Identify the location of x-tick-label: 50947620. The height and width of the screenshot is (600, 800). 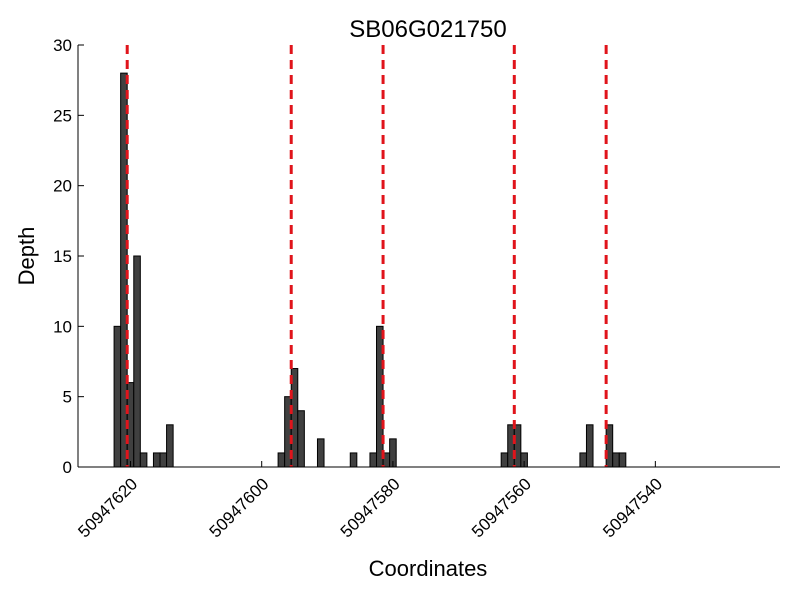
(107, 507).